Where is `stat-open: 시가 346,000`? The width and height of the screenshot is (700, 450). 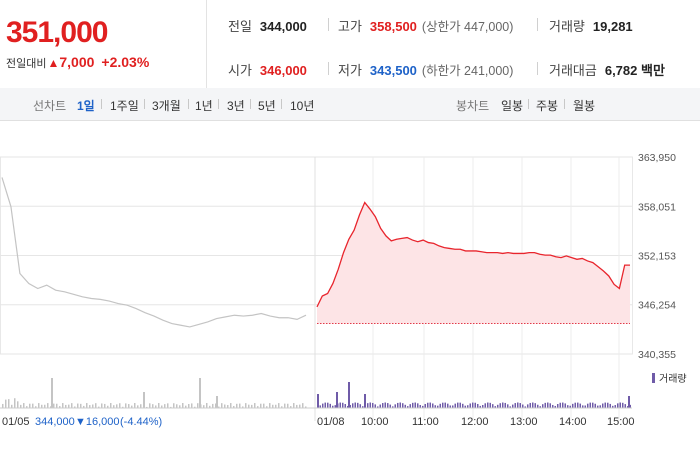
stat-open: 시가 346,000 is located at coordinates (267, 70).